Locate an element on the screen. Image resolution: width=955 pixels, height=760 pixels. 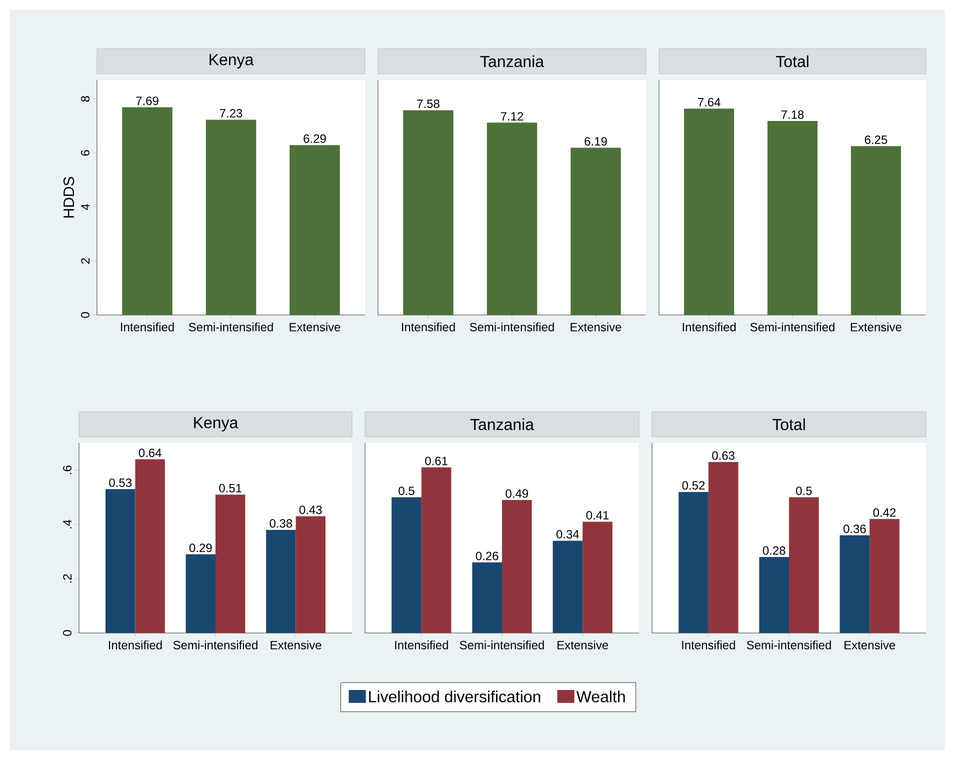
data-label: 0.28 is located at coordinates (774, 550).